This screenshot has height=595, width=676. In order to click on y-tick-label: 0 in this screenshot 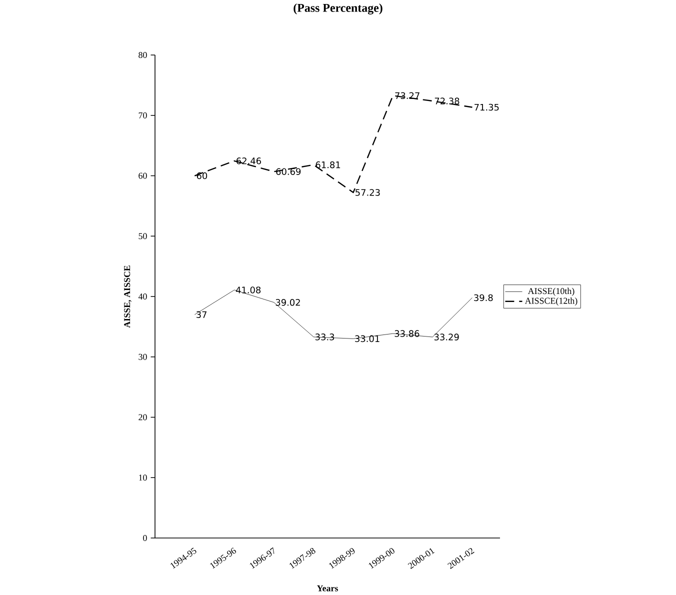, I will do `click(145, 538)`.